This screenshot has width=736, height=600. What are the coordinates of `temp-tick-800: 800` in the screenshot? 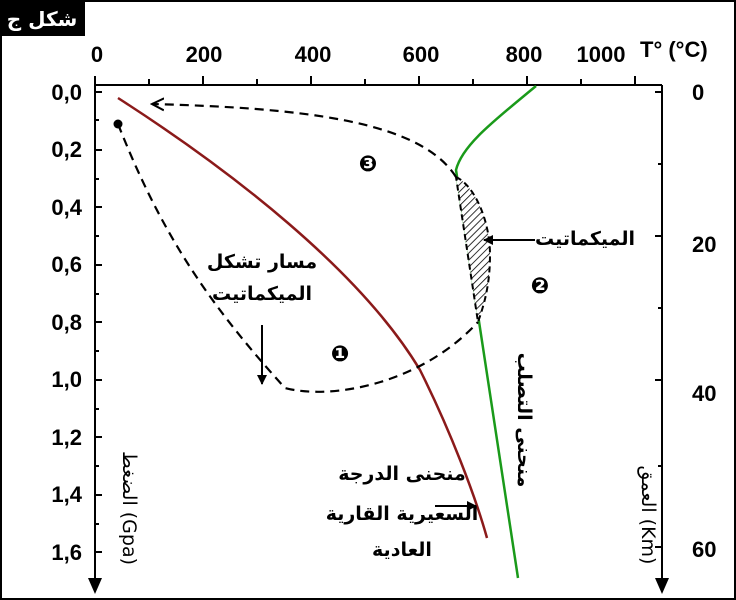 It's located at (524, 54).